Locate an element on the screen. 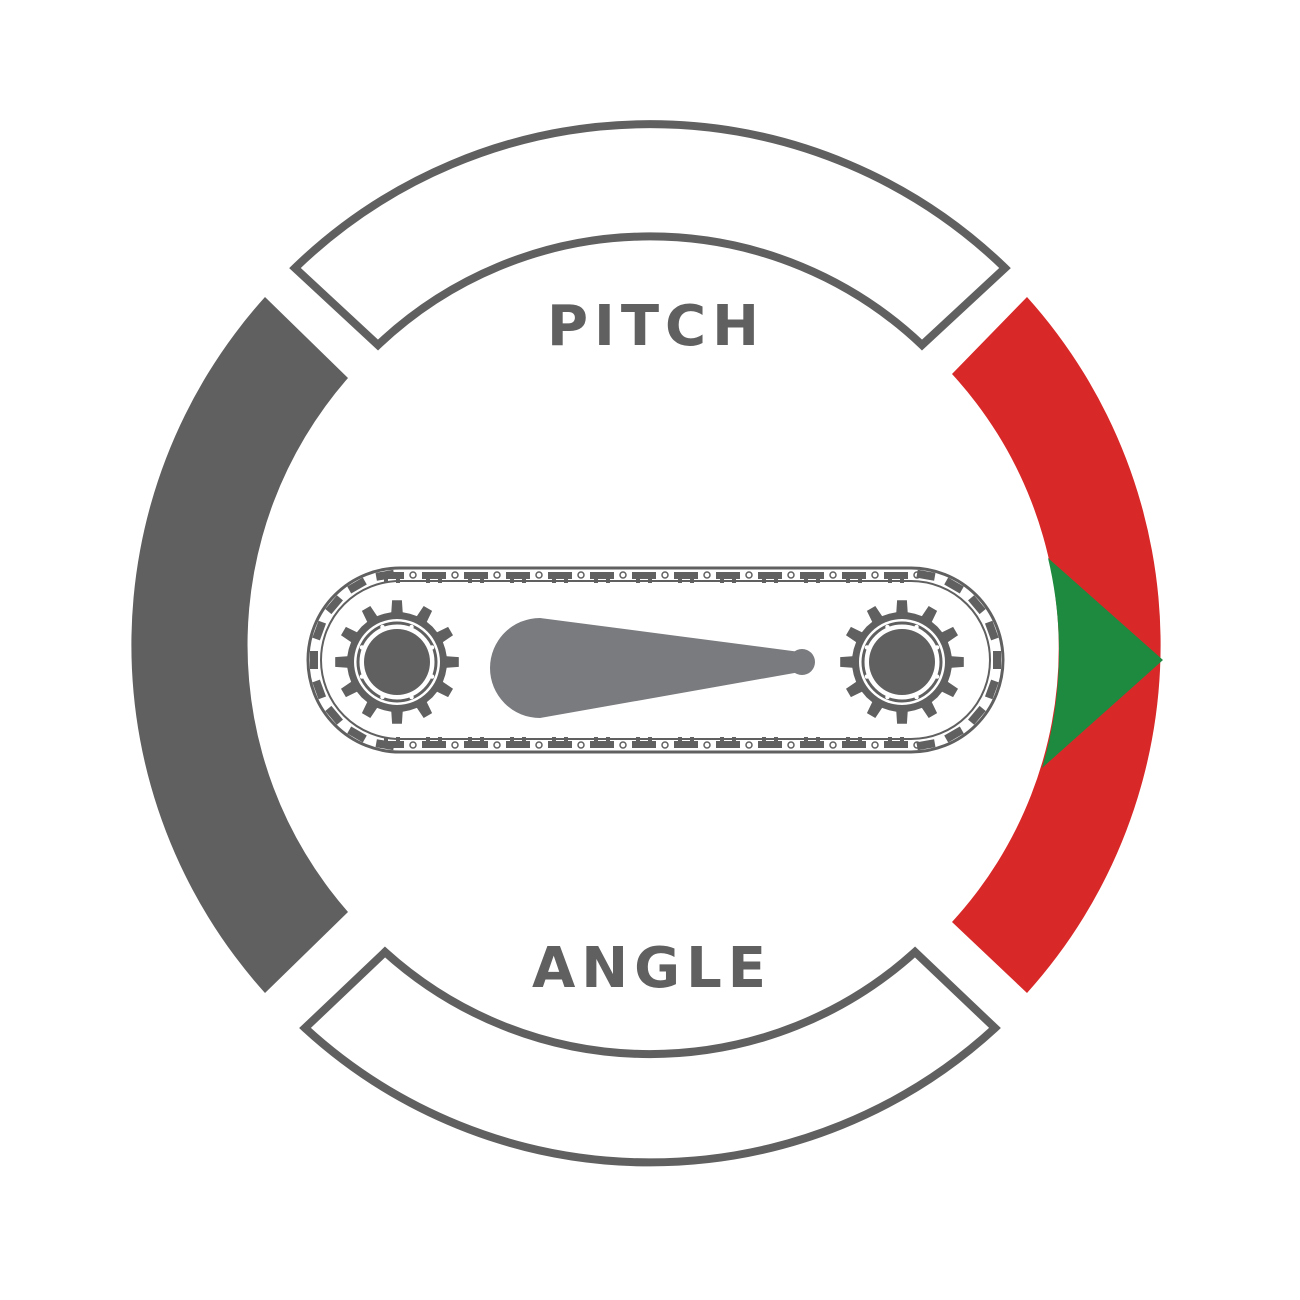 The image size is (1300, 1300). pitch-label: PITCH is located at coordinates (656, 326).